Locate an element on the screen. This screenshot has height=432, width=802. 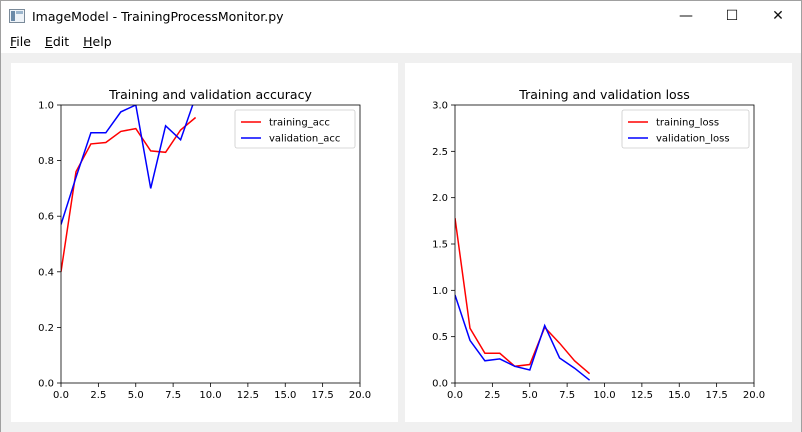
legend: training_loss validation_loss is located at coordinates (685, 129).